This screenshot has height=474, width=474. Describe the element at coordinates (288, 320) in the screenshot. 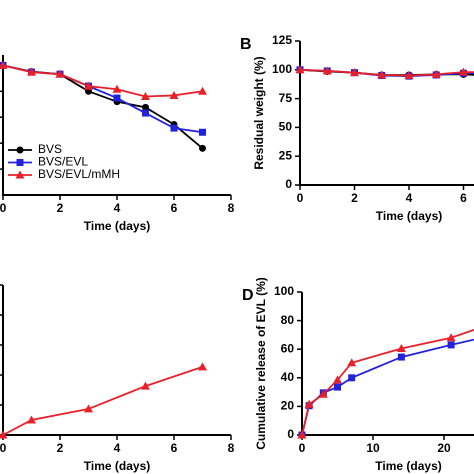

I see `y-tick-label: 80` at that location.